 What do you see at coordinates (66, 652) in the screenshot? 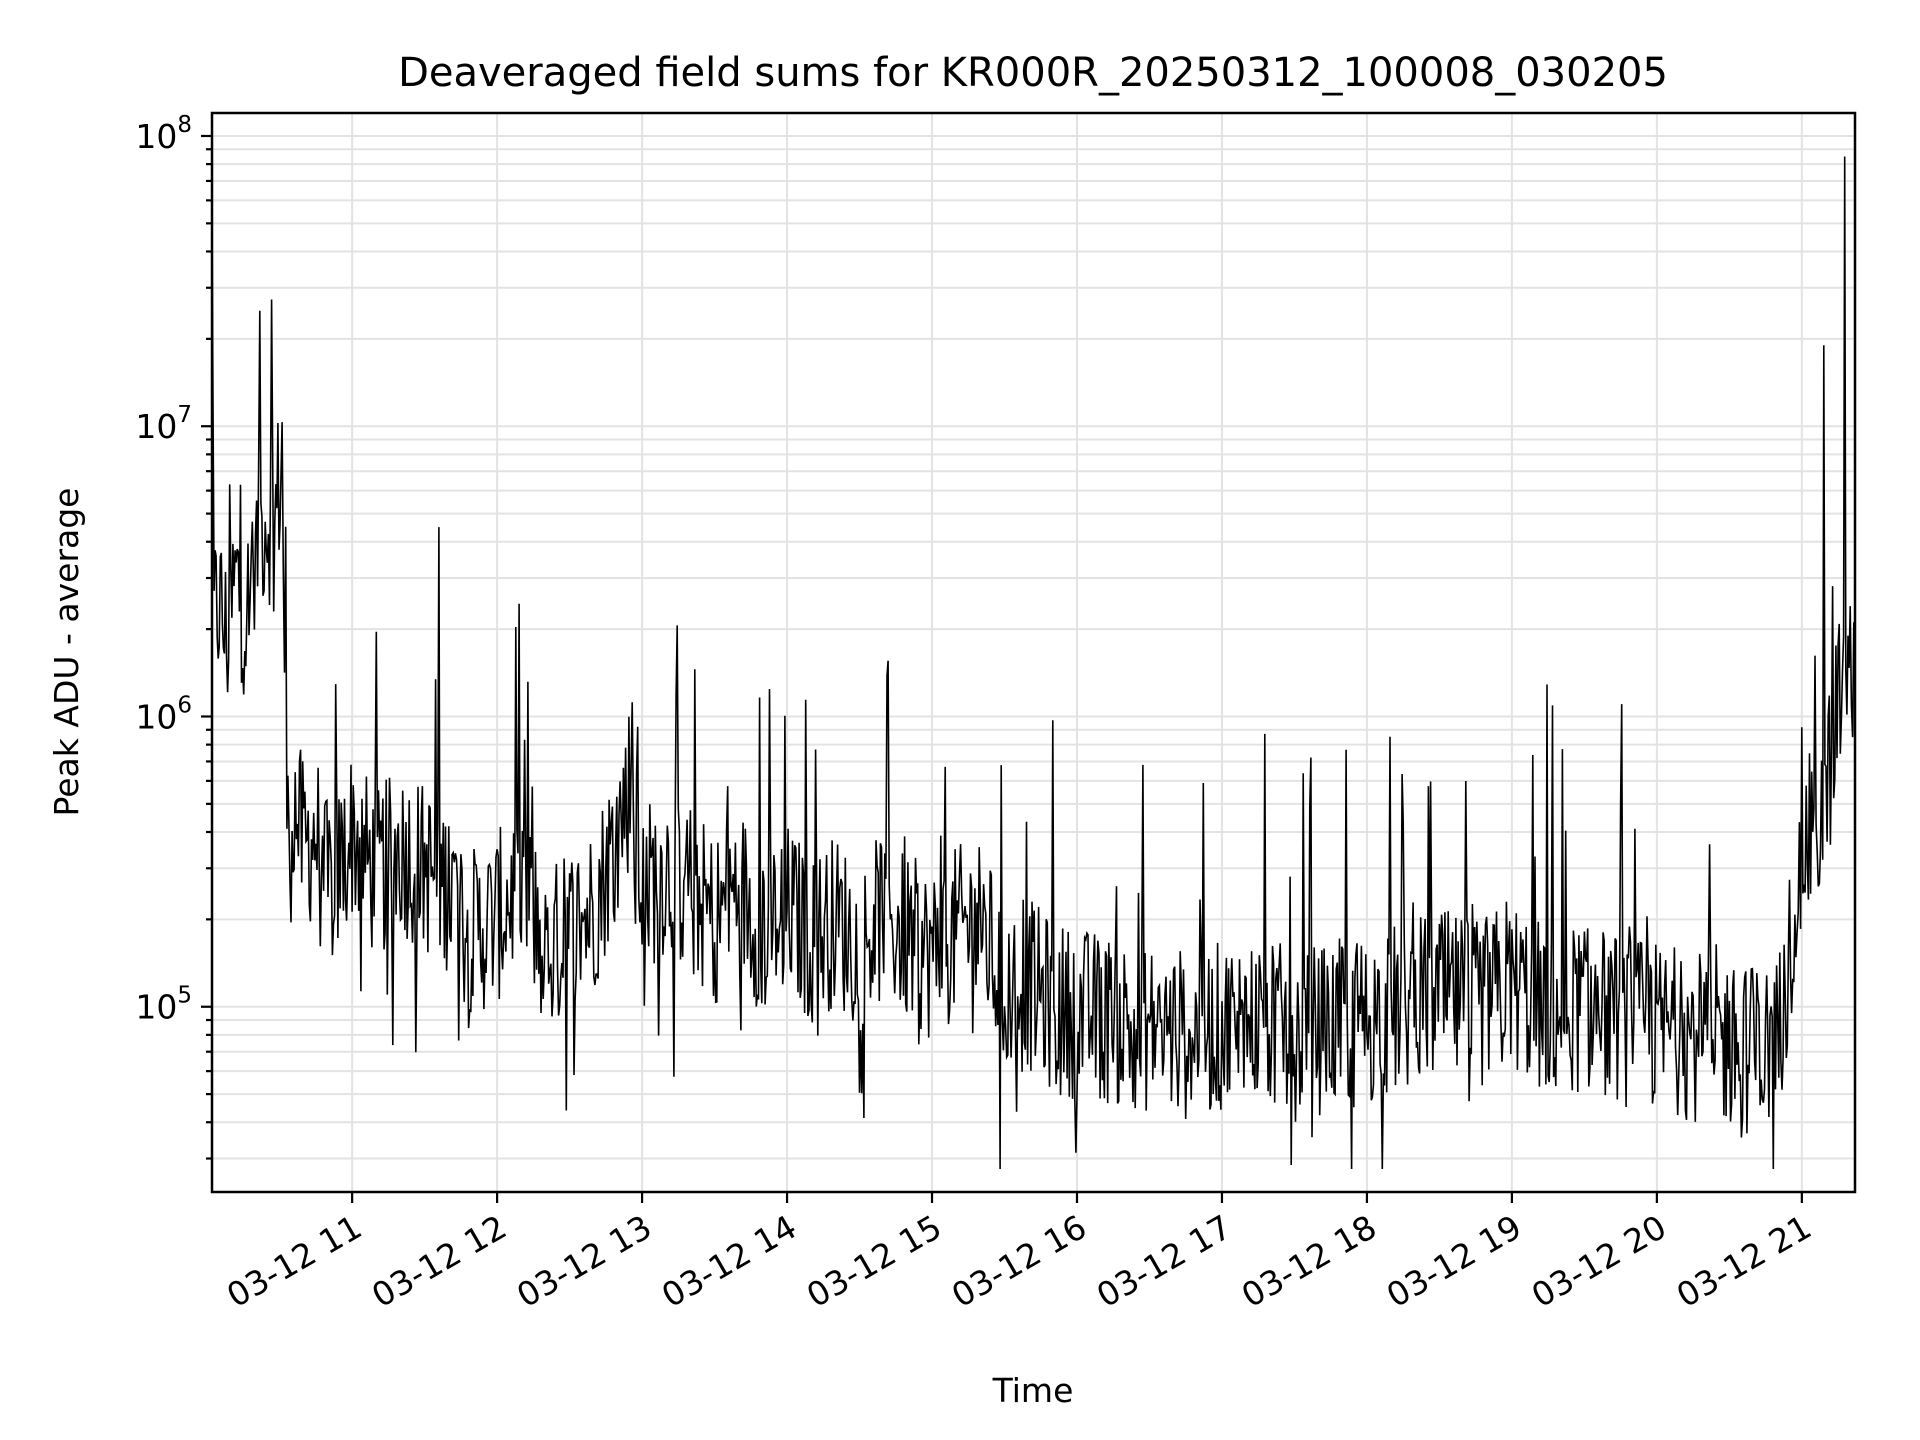
I see `y-axis-label: Peak ADU - average` at bounding box center [66, 652].